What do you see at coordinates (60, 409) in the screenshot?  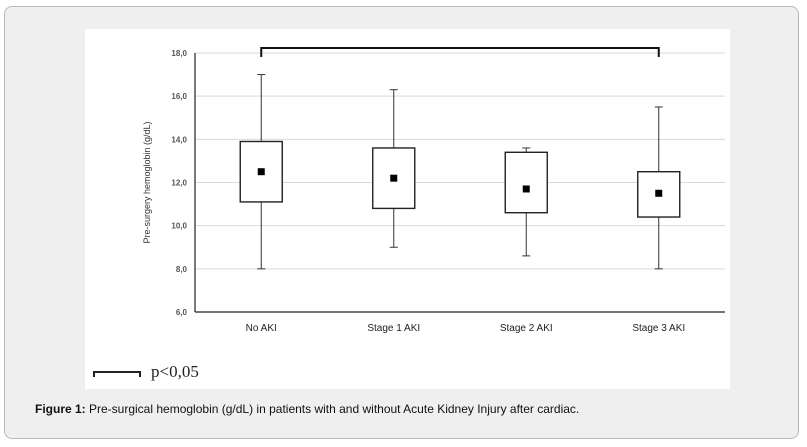 I see `caption-prefix: Figure 1:` at bounding box center [60, 409].